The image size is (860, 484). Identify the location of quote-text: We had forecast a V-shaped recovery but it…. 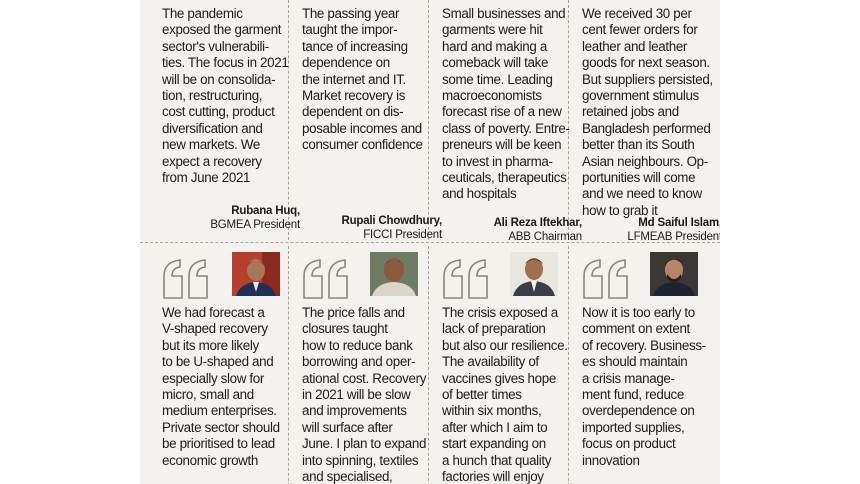
(221, 386).